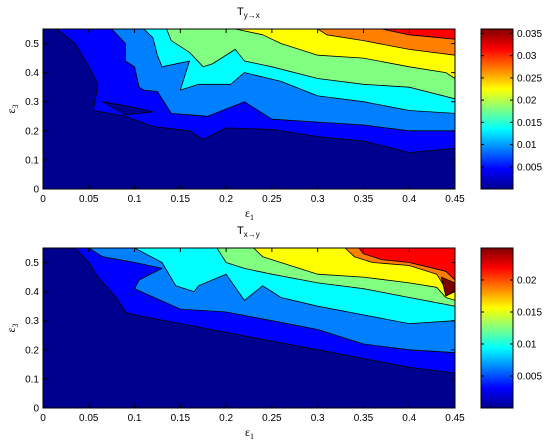 The image size is (550, 444). Describe the element at coordinates (252, 234) in the screenshot. I see `chart-title-subscript: x→y` at that location.